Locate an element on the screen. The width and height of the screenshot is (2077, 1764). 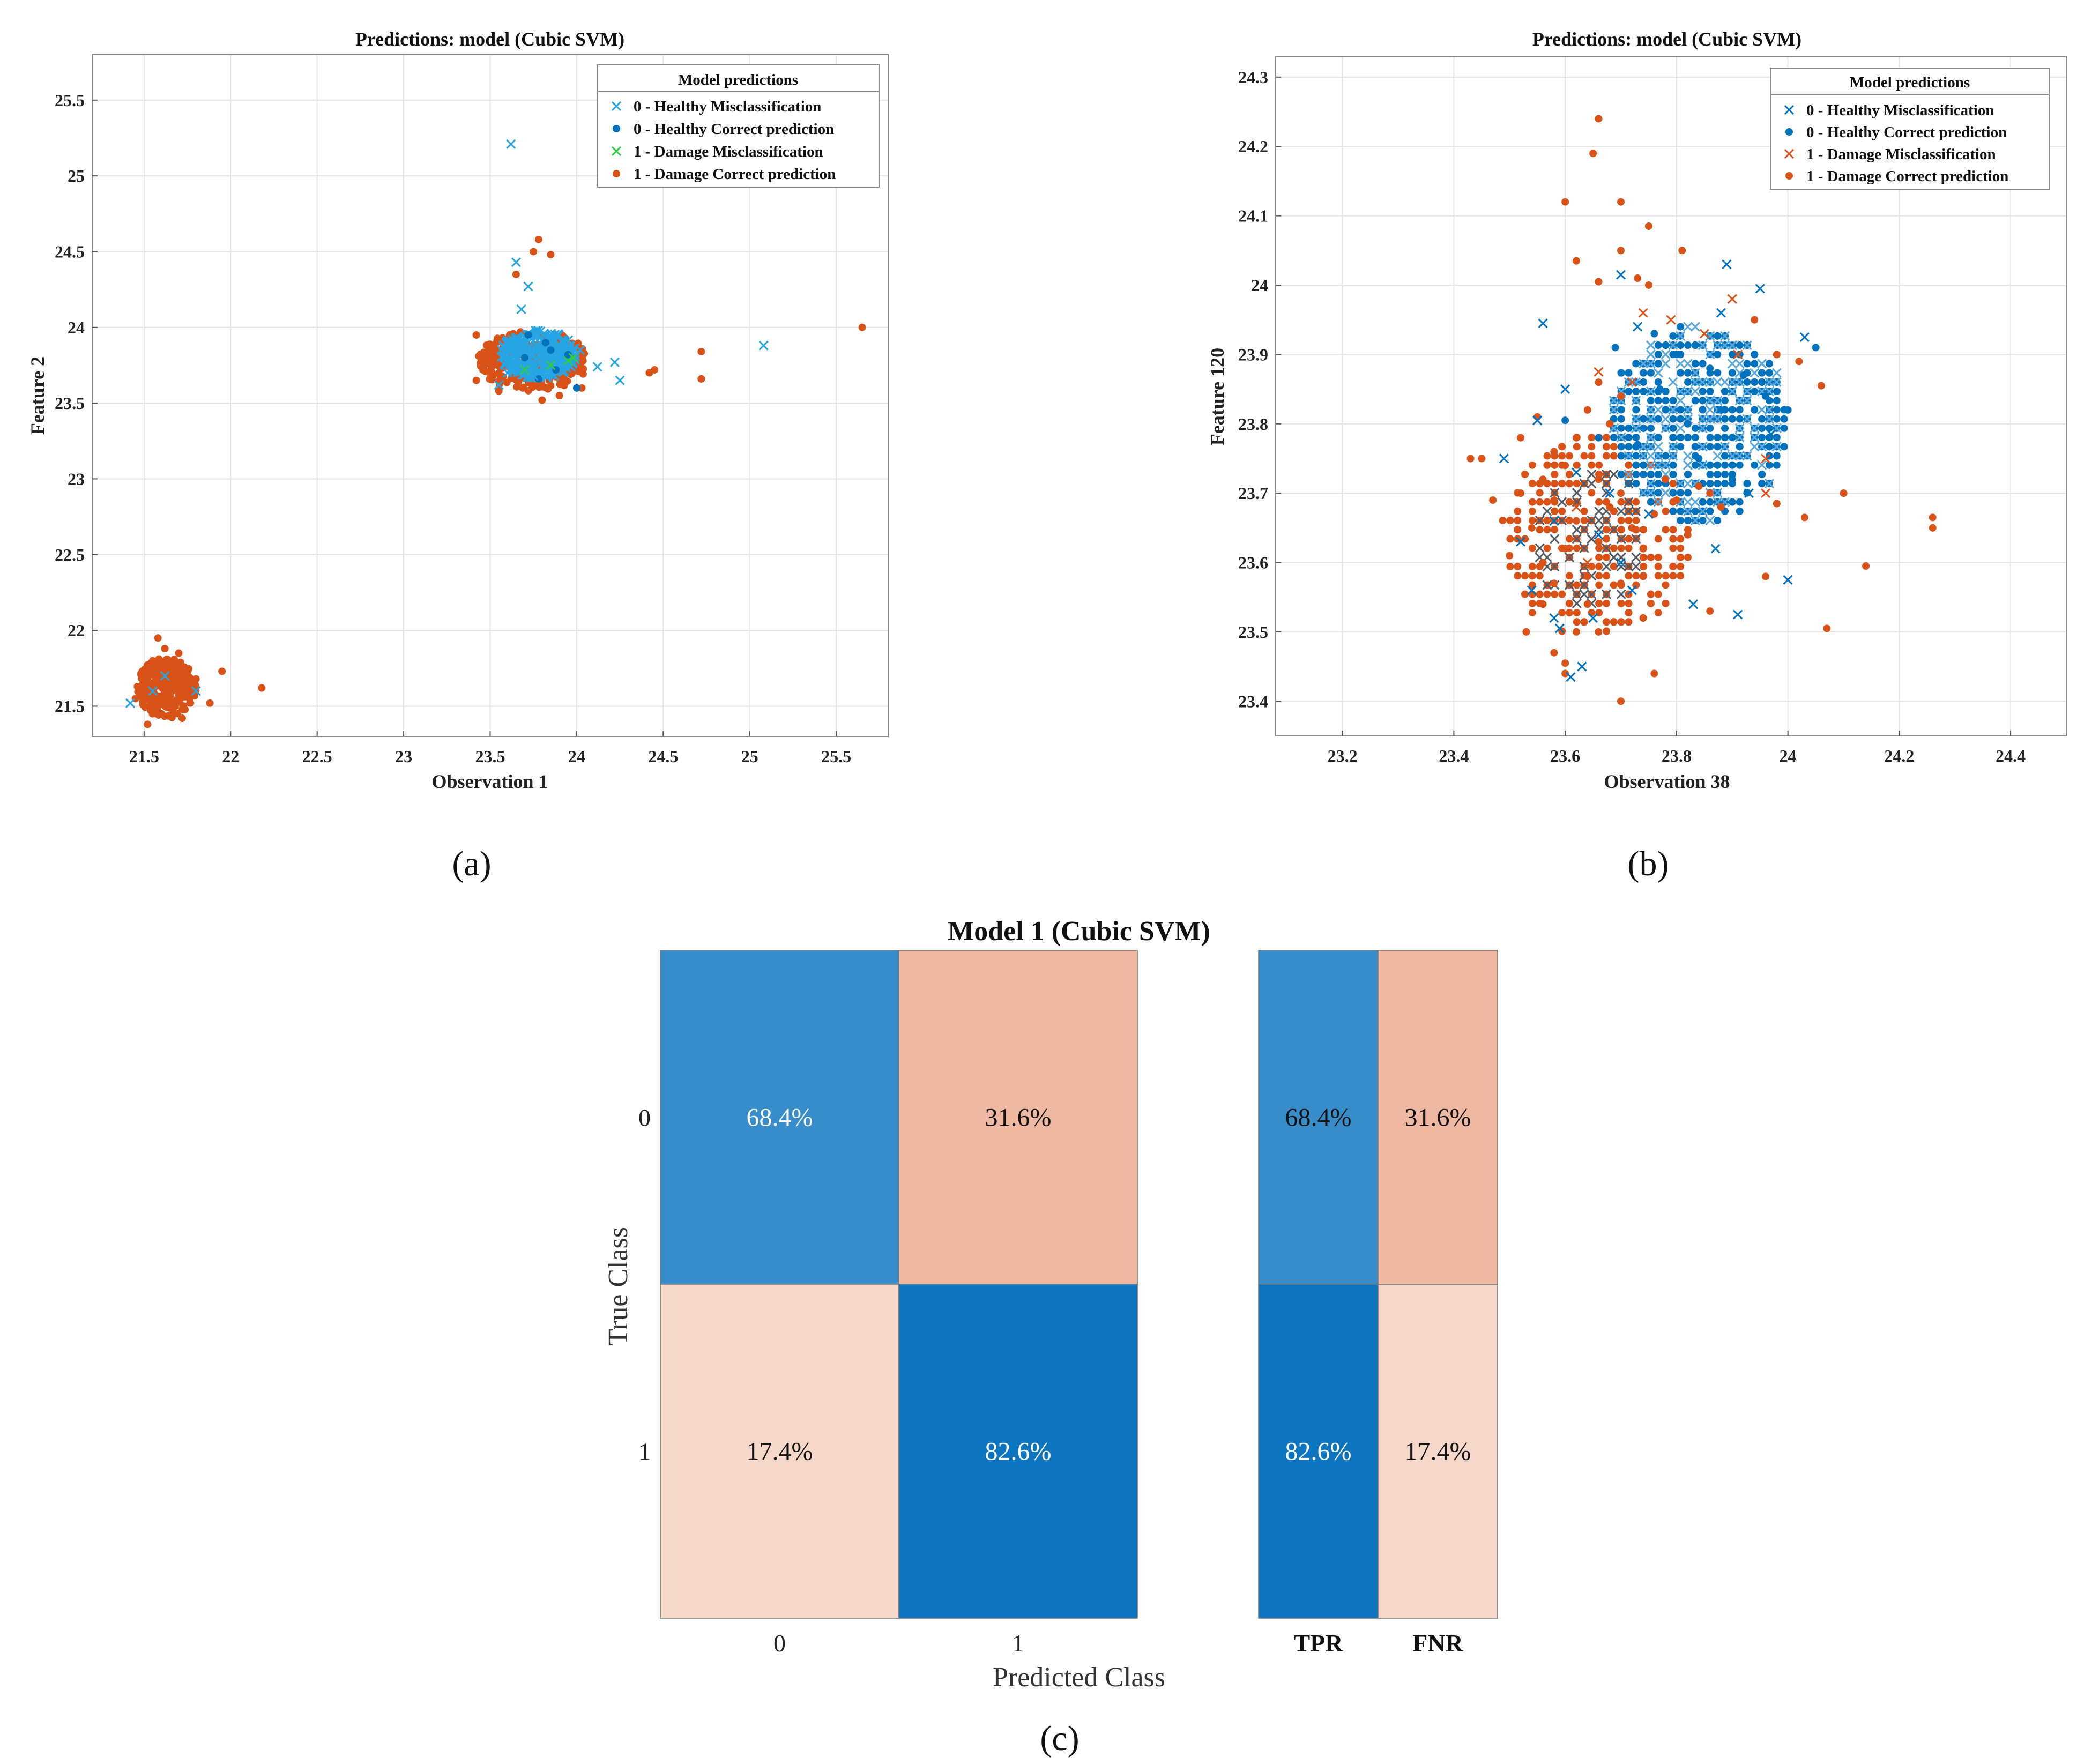
matrix-cell is located at coordinates (1018, 1117).